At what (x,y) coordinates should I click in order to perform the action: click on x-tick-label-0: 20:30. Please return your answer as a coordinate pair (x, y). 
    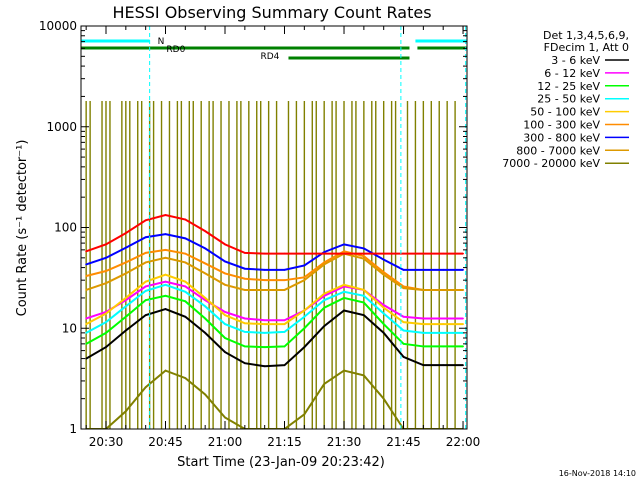
    Looking at the image, I should click on (106, 442).